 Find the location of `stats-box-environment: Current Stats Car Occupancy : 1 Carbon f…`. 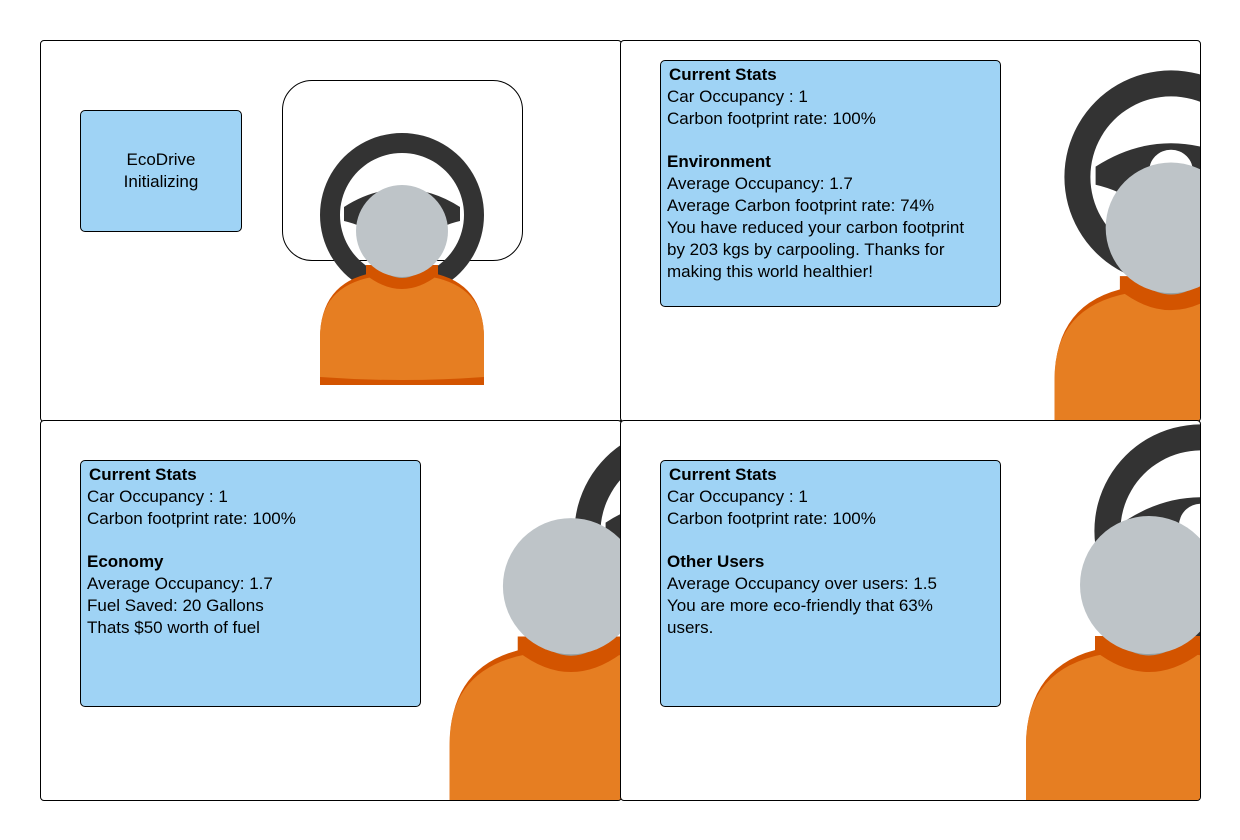

stats-box-environment: Current Stats Car Occupancy : 1 Carbon f… is located at coordinates (830, 183).